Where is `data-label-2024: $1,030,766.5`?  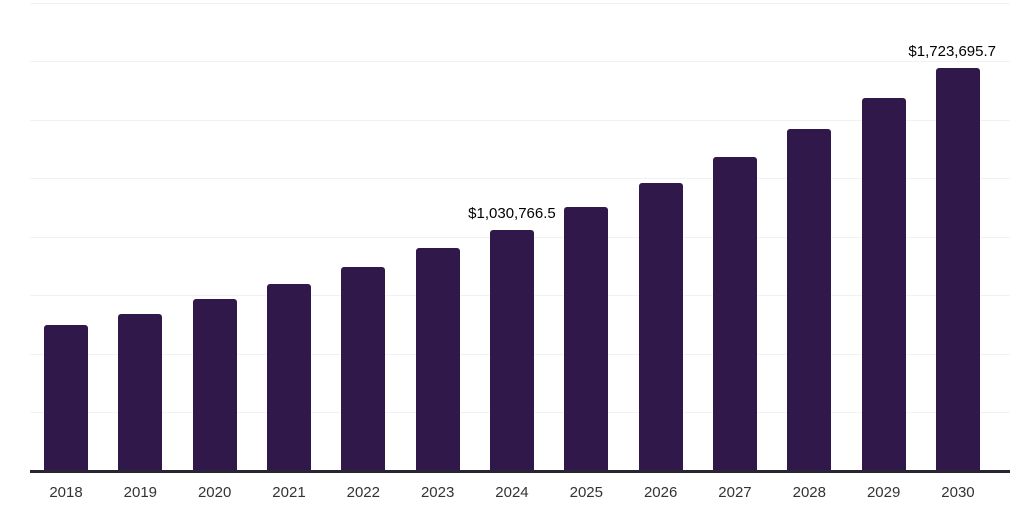
data-label-2024: $1,030,766.5 is located at coordinates (512, 213).